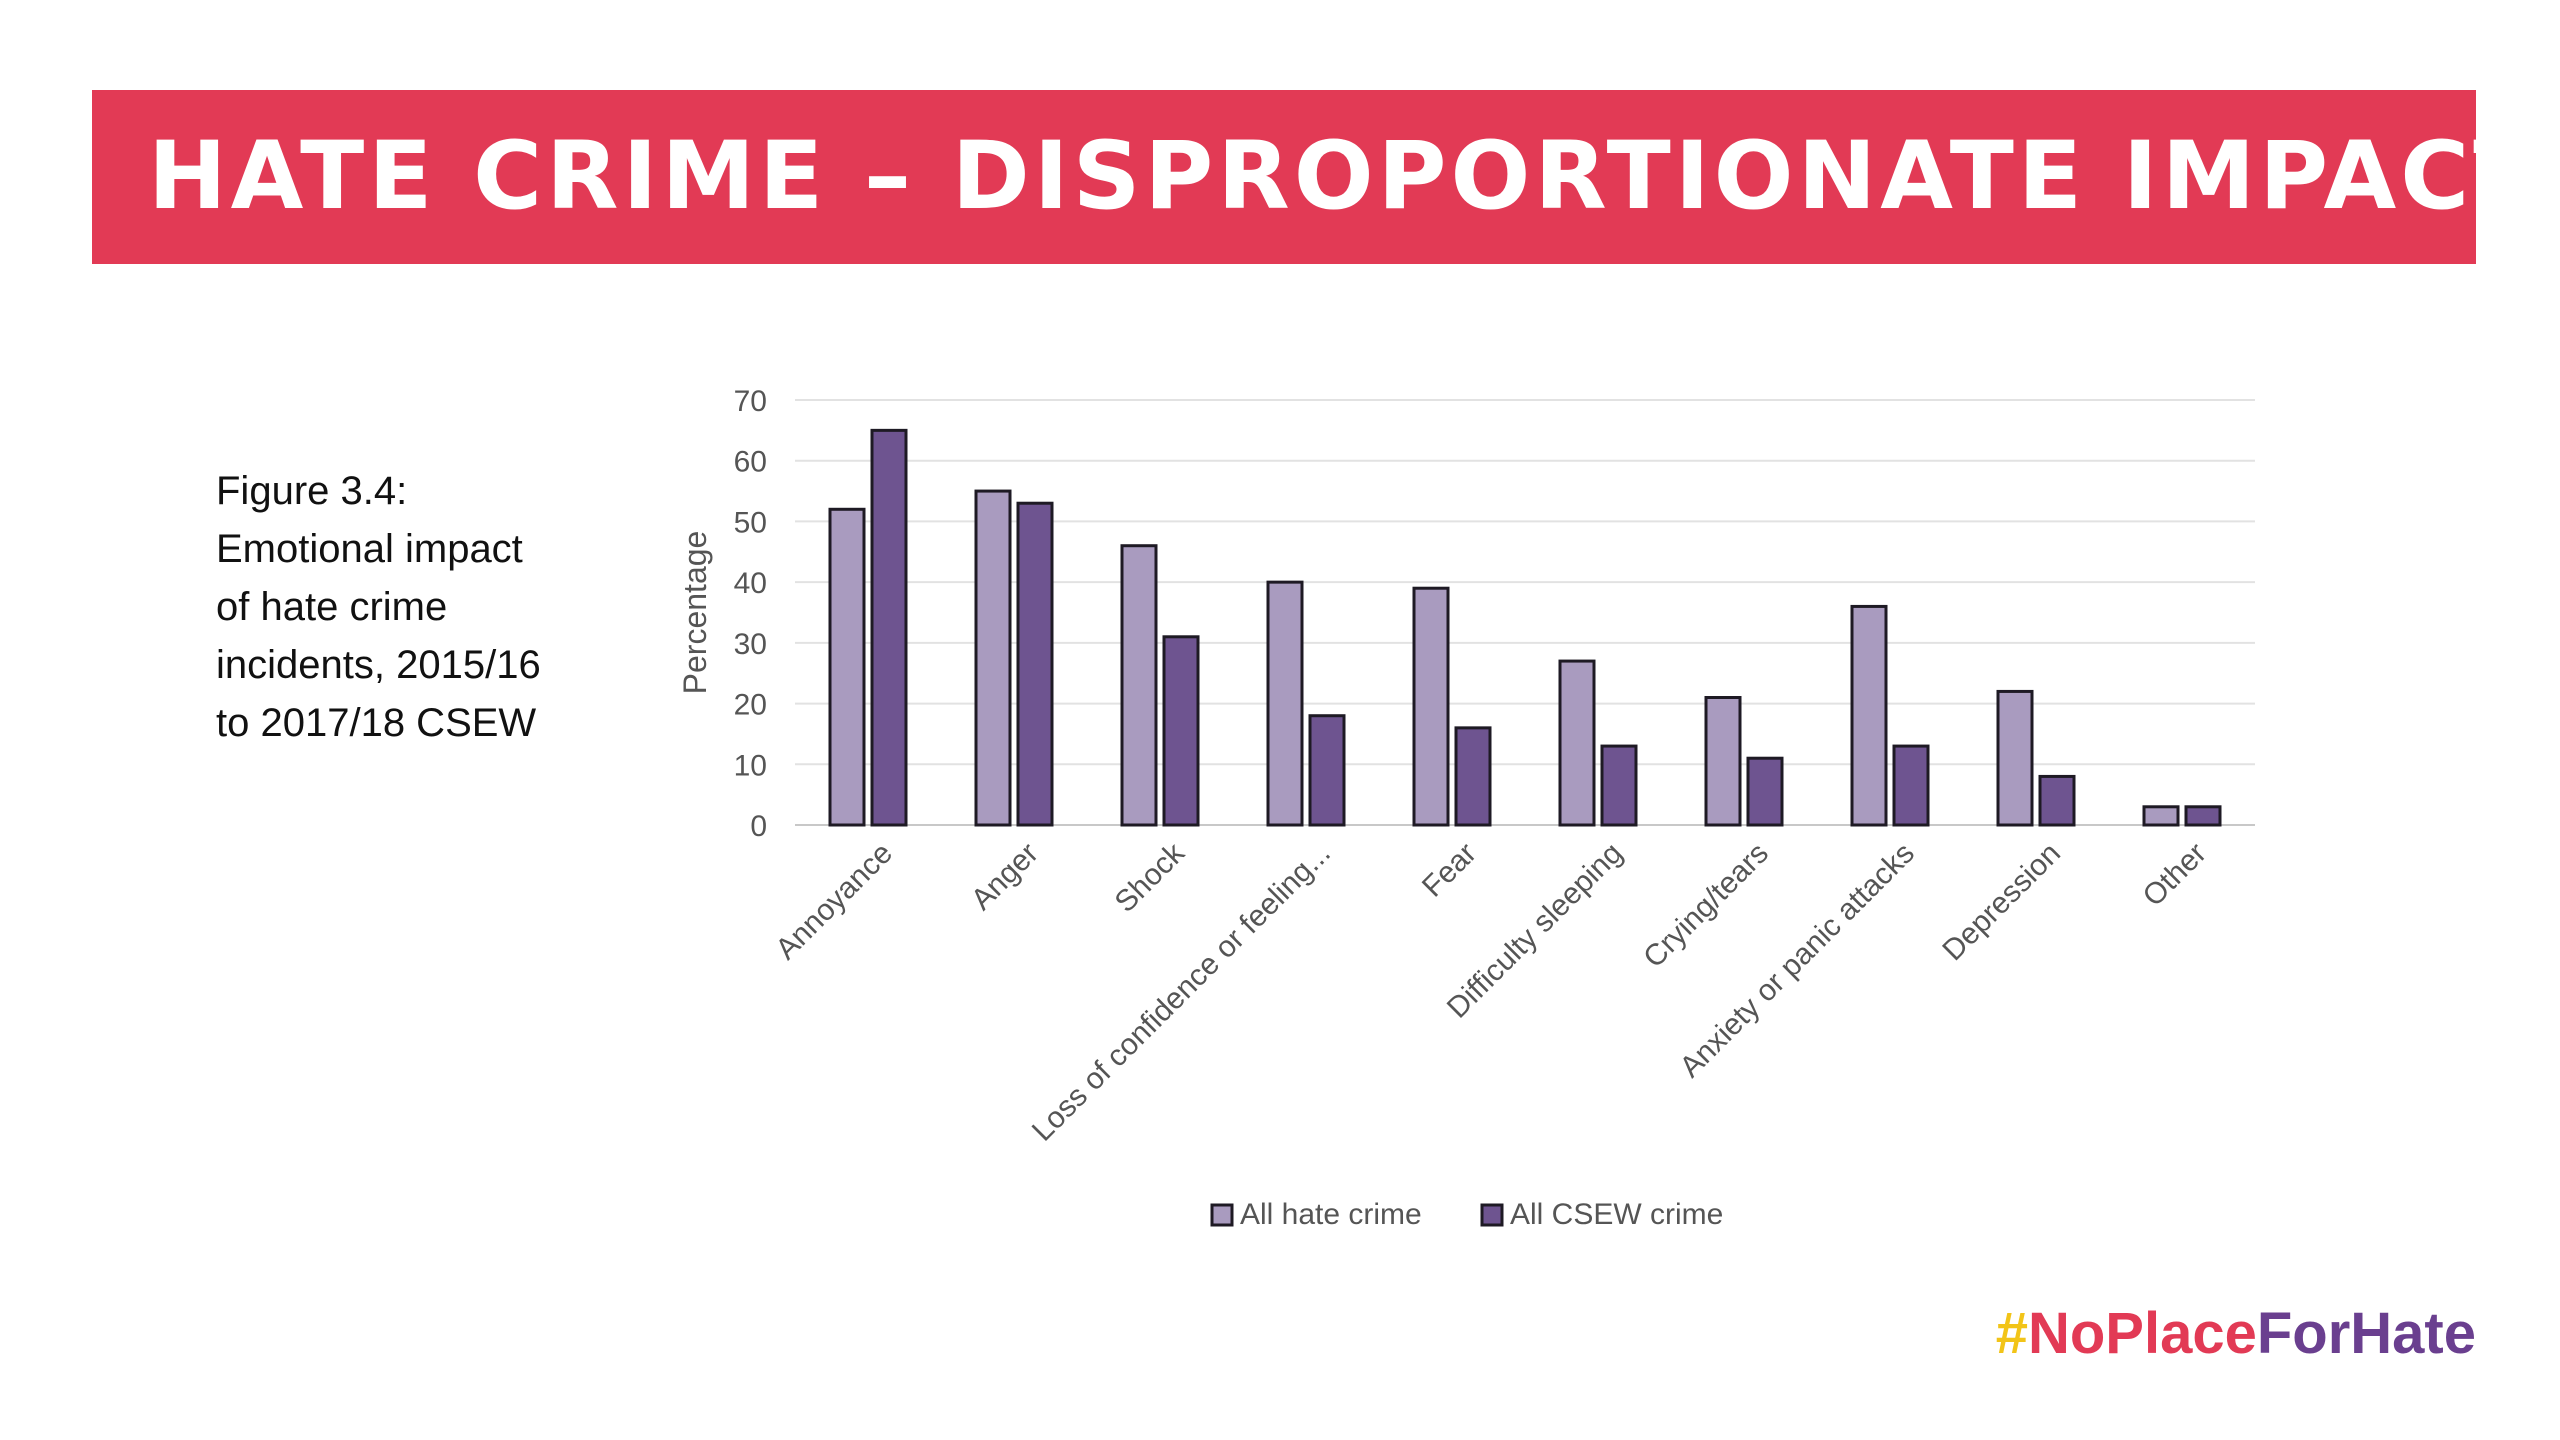 The height and width of the screenshot is (1440, 2560). I want to click on caption-line: of hate crime, so click(332, 607).